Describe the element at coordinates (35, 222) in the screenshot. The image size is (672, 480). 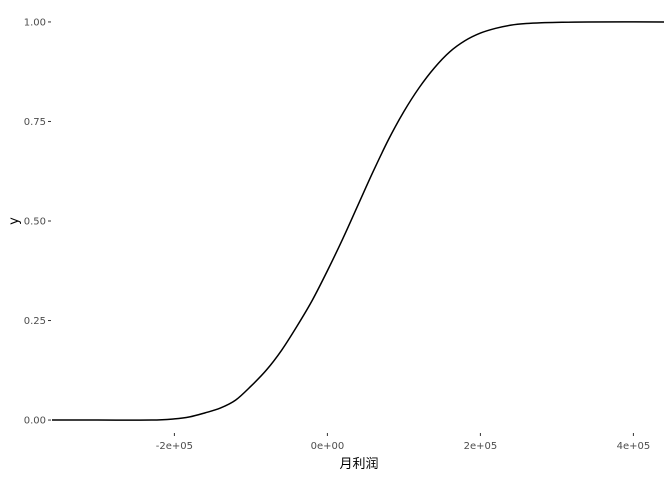
I see `y-tick-label: 0.50` at that location.